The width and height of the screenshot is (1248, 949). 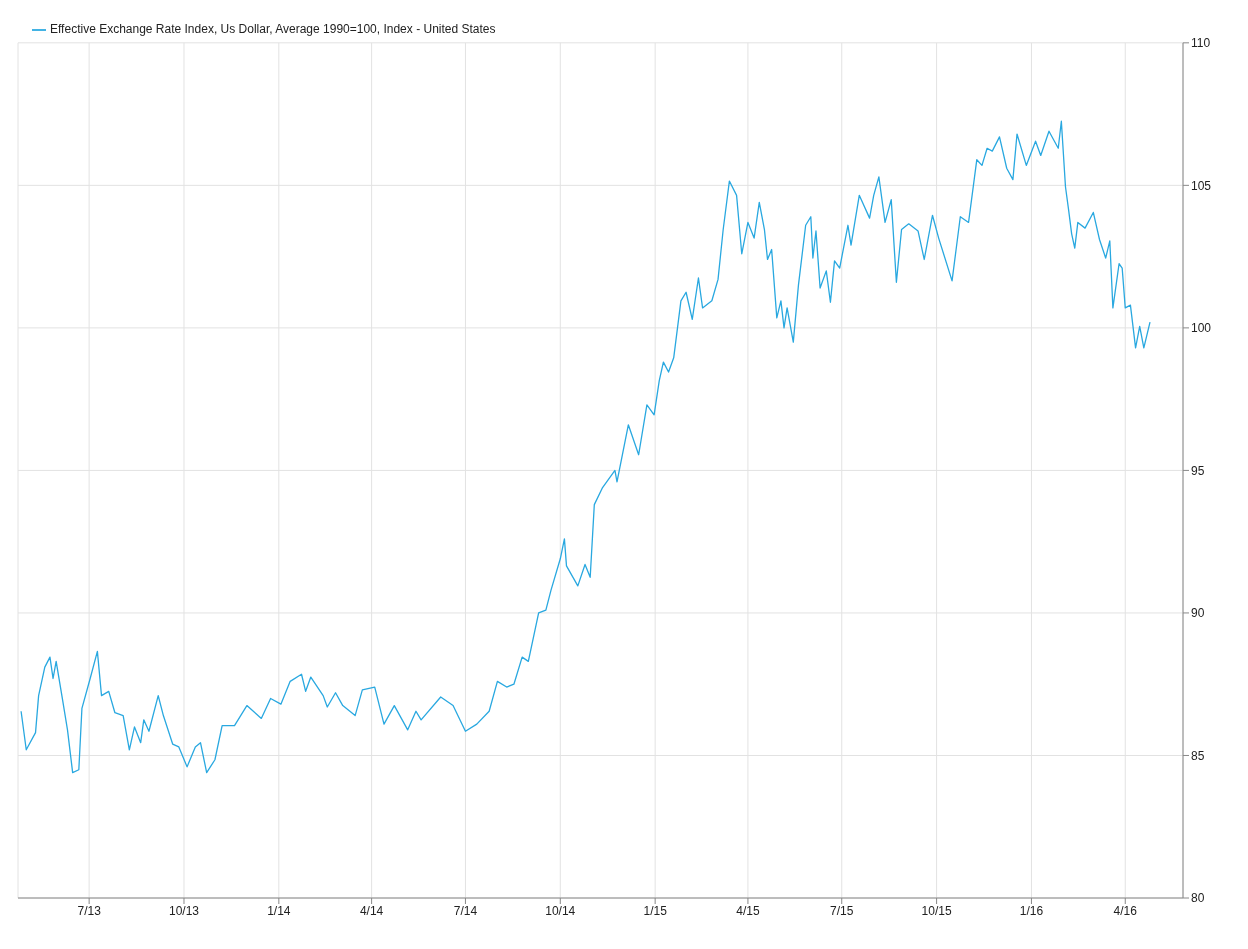 What do you see at coordinates (1198, 898) in the screenshot?
I see `y-tick-label: 80` at bounding box center [1198, 898].